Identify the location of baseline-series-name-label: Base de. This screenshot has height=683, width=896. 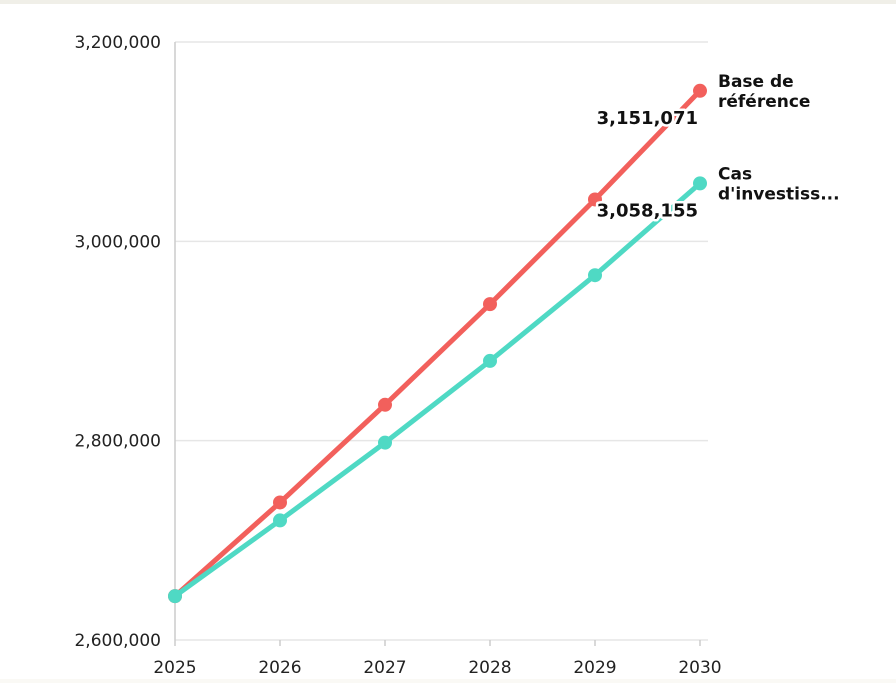
(756, 82).